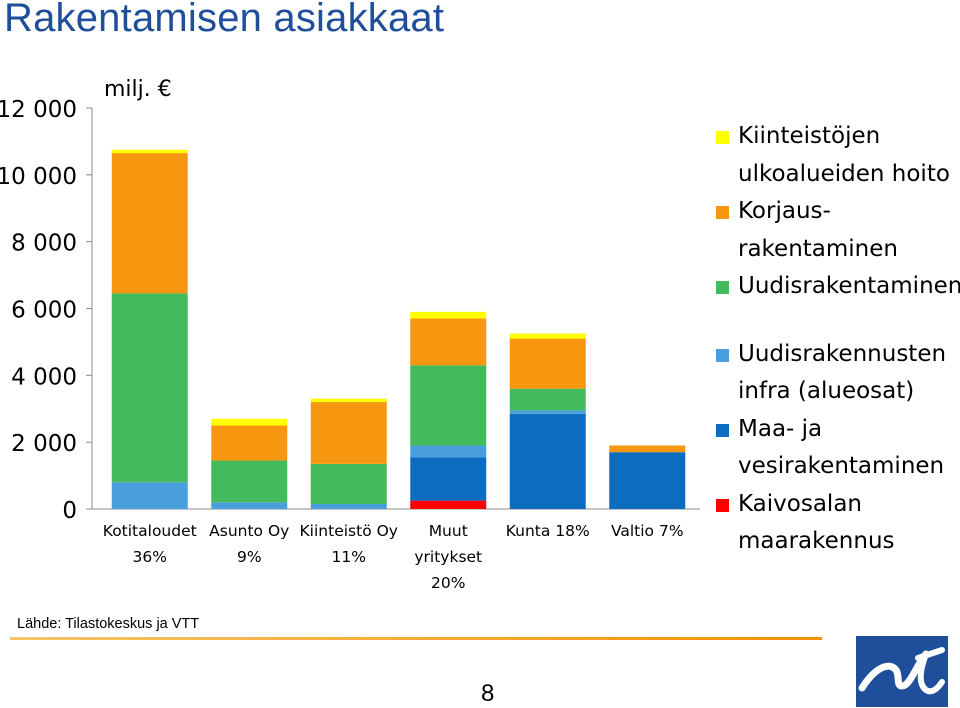  I want to click on y-tick-label: 2 000, so click(44, 444).